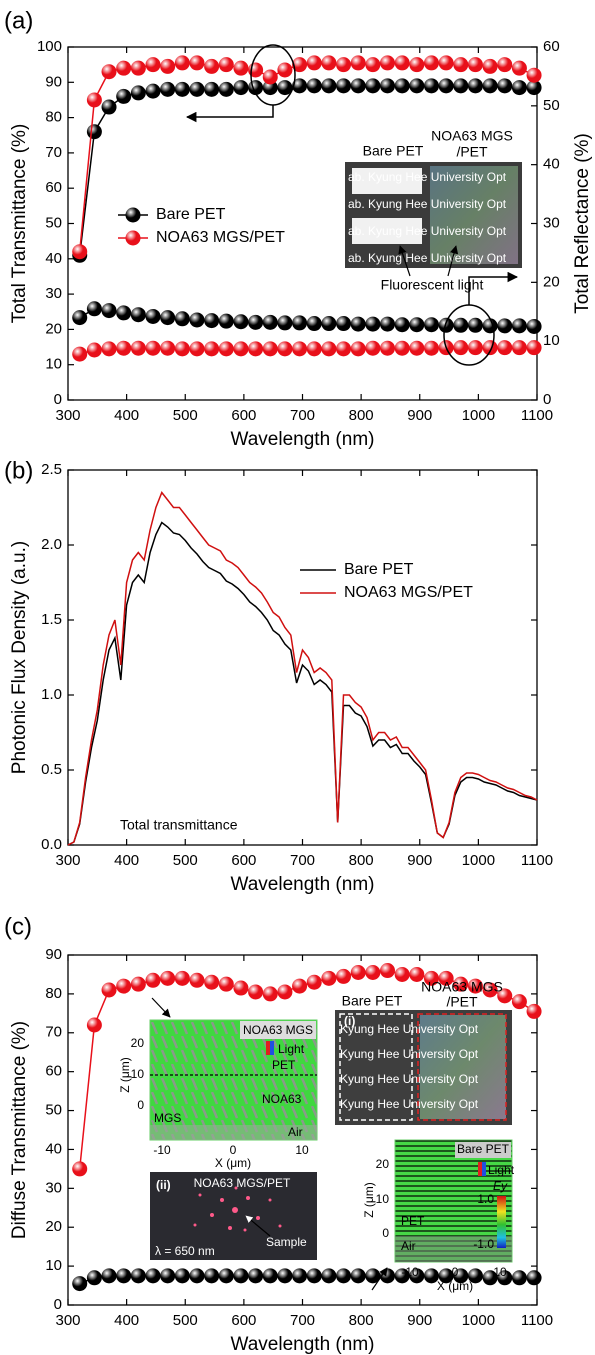 This screenshot has height=1355, width=595. I want to click on field-map, so click(233, 1080).